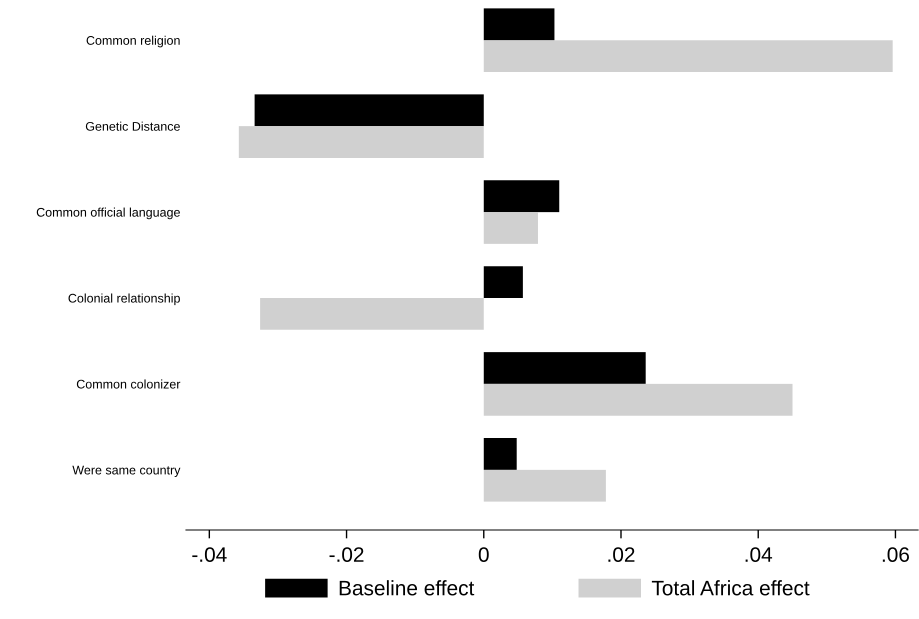  Describe the element at coordinates (124, 299) in the screenshot. I see `y-tick-label: Colonial relationship` at that location.